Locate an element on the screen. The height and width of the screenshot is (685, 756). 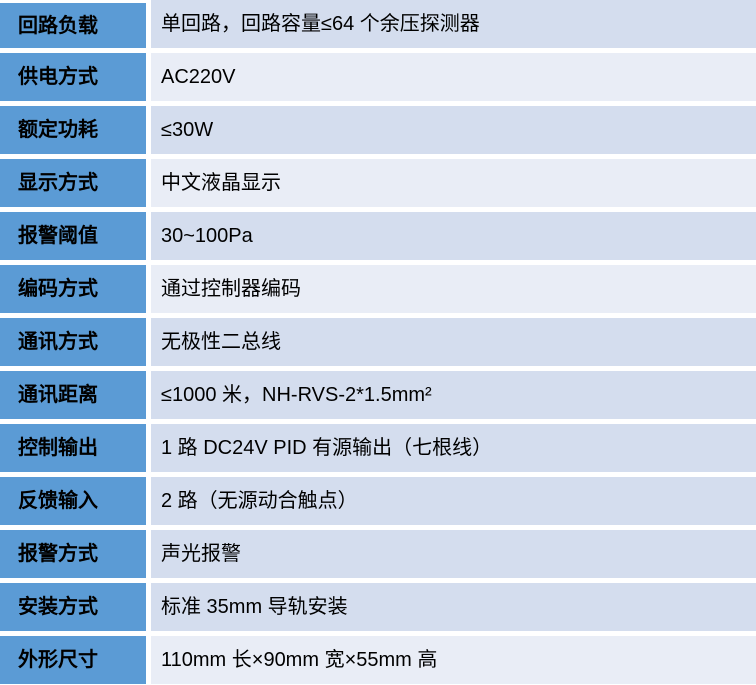
row-value: 110mm 长×90mm 宽×55mm 高 is located at coordinates (453, 660).